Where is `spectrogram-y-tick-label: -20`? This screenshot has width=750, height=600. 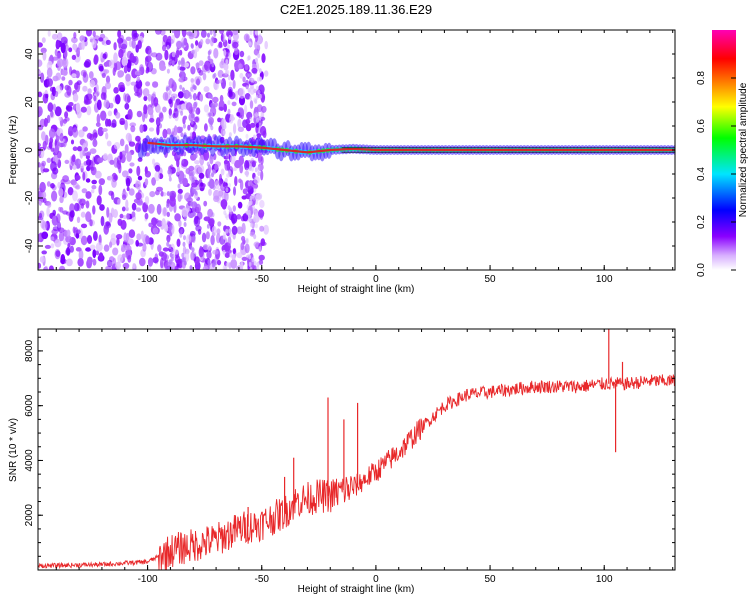 spectrogram-y-tick-label: -20 is located at coordinates (29, 197).